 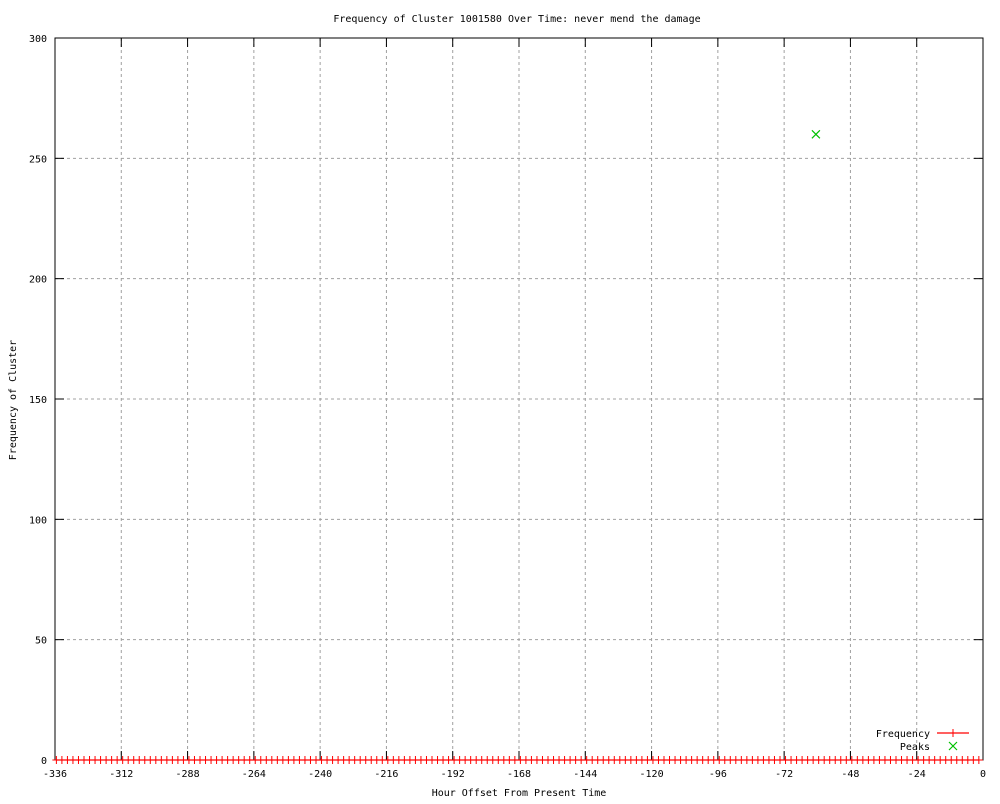 What do you see at coordinates (953, 746) in the screenshot?
I see `legend-marker-peaks` at bounding box center [953, 746].